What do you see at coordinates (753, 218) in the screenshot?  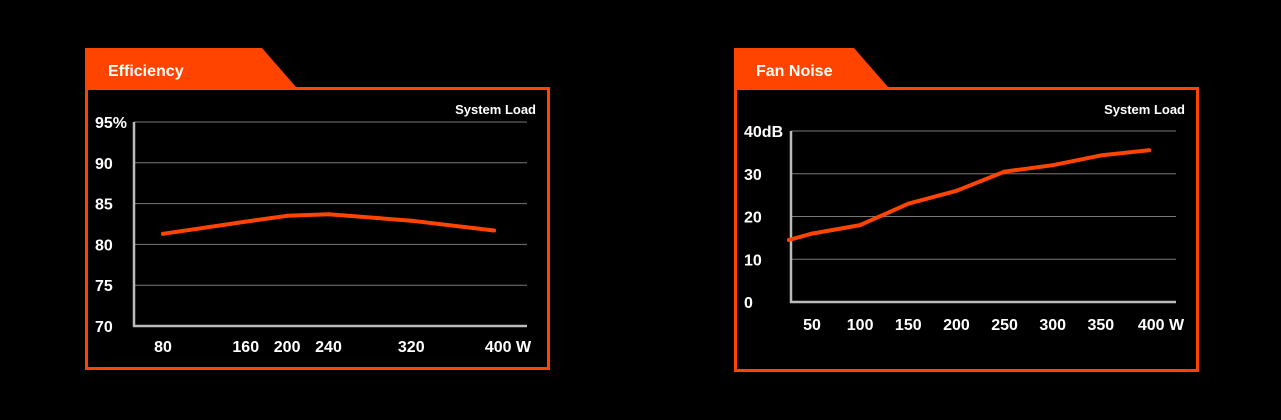 I see `y-tick-label: 20` at bounding box center [753, 218].